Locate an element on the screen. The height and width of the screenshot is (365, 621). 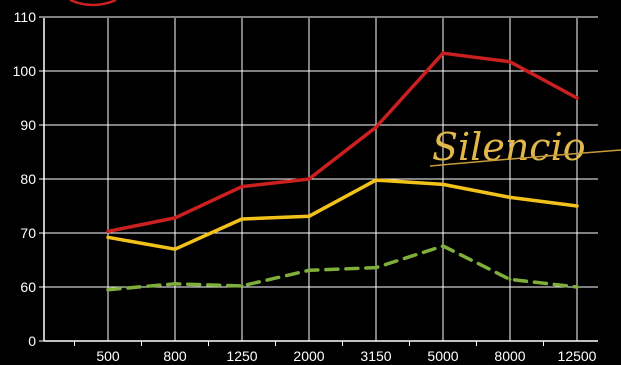
x-tick-label: 8000 is located at coordinates (509, 356).